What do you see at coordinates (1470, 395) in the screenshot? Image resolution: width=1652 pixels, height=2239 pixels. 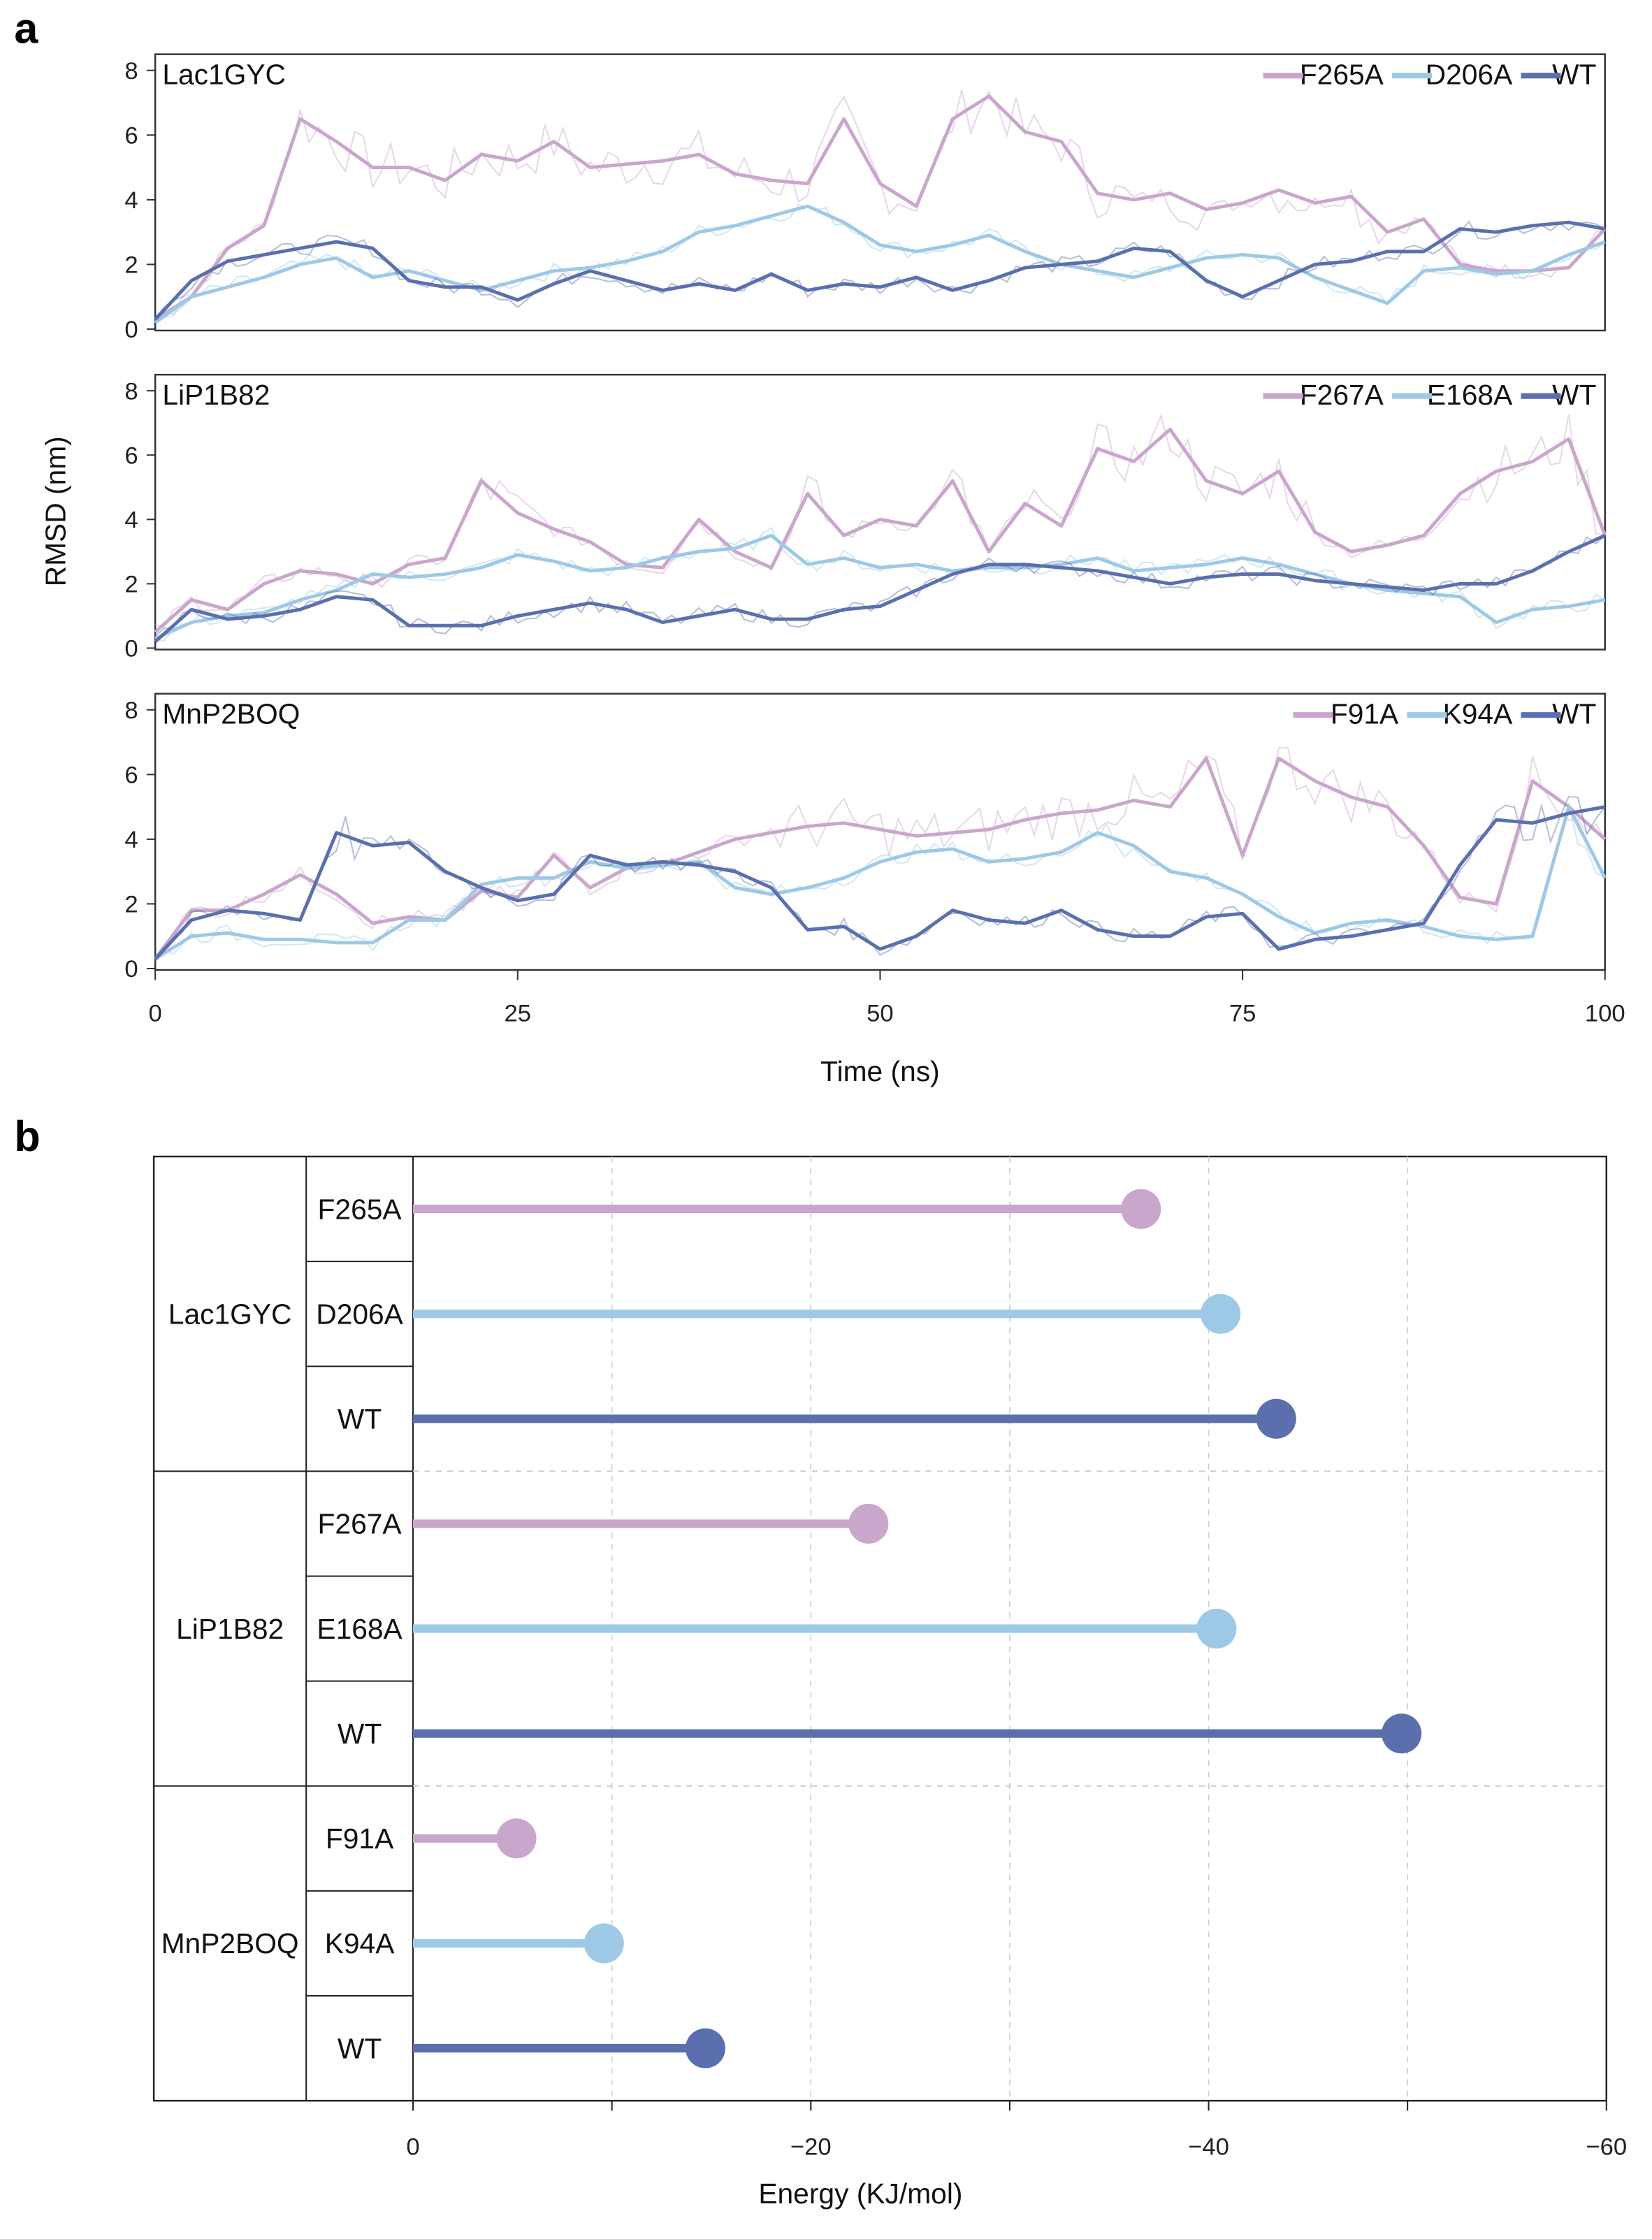 I see `legend-label-E168A: E168A` at bounding box center [1470, 395].